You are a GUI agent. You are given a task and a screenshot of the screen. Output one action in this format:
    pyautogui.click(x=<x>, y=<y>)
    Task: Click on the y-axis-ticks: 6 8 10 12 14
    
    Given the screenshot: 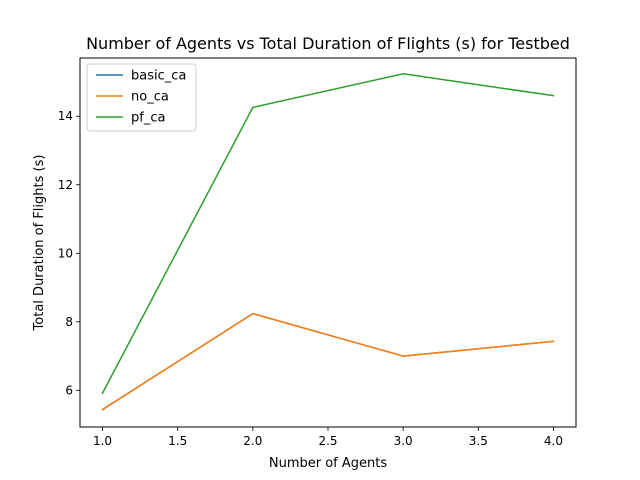 What is the action you would take?
    pyautogui.click(x=69, y=253)
    